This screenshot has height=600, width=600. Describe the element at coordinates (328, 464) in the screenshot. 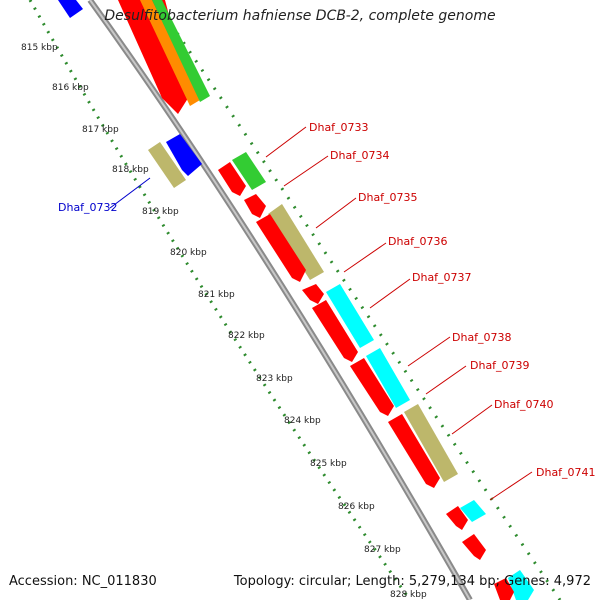

I see `scale-label: 825 kbp` at that location.